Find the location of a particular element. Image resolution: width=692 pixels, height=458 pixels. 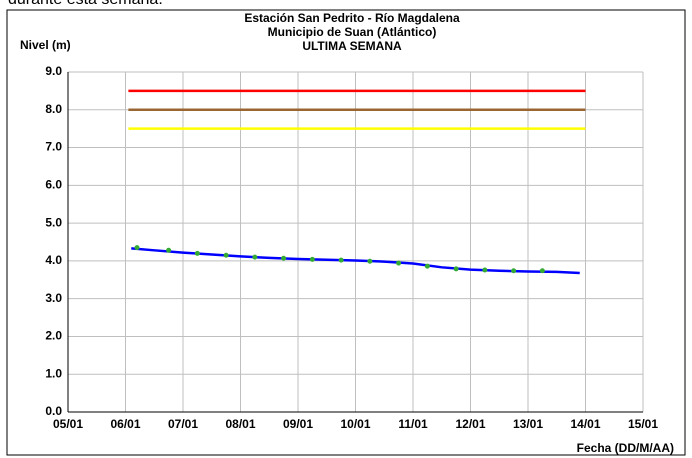

chart-period: ULTIMA SEMANA is located at coordinates (352, 46).